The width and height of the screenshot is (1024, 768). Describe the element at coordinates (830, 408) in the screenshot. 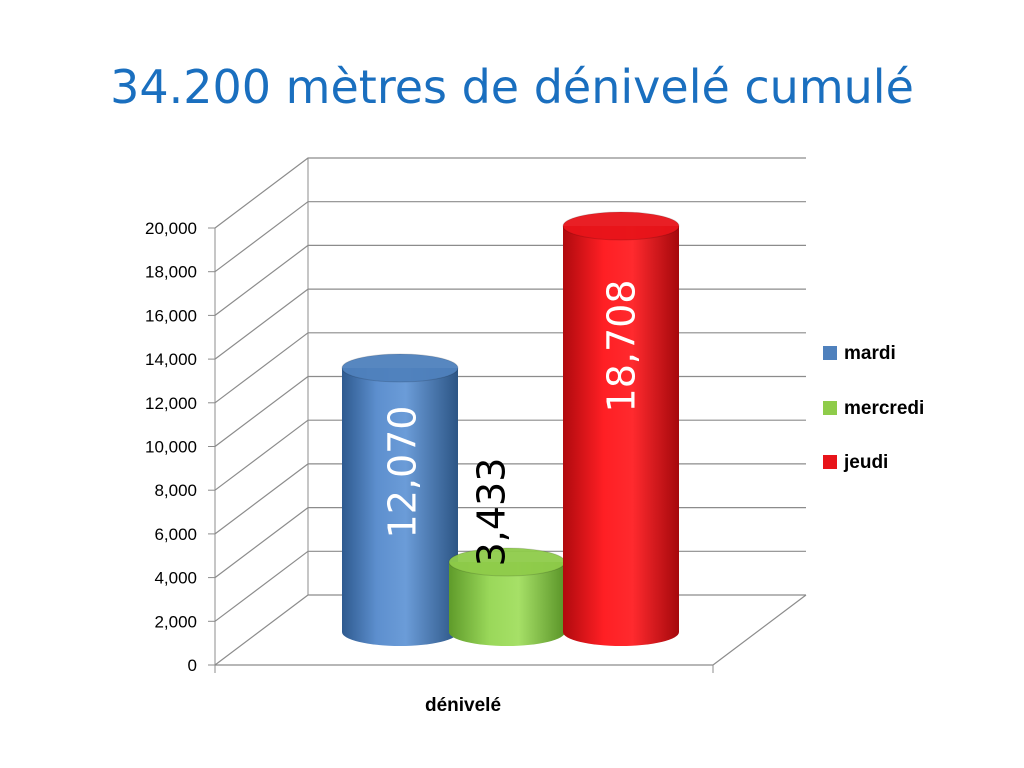

I see `legend-swatch-mercredi` at that location.